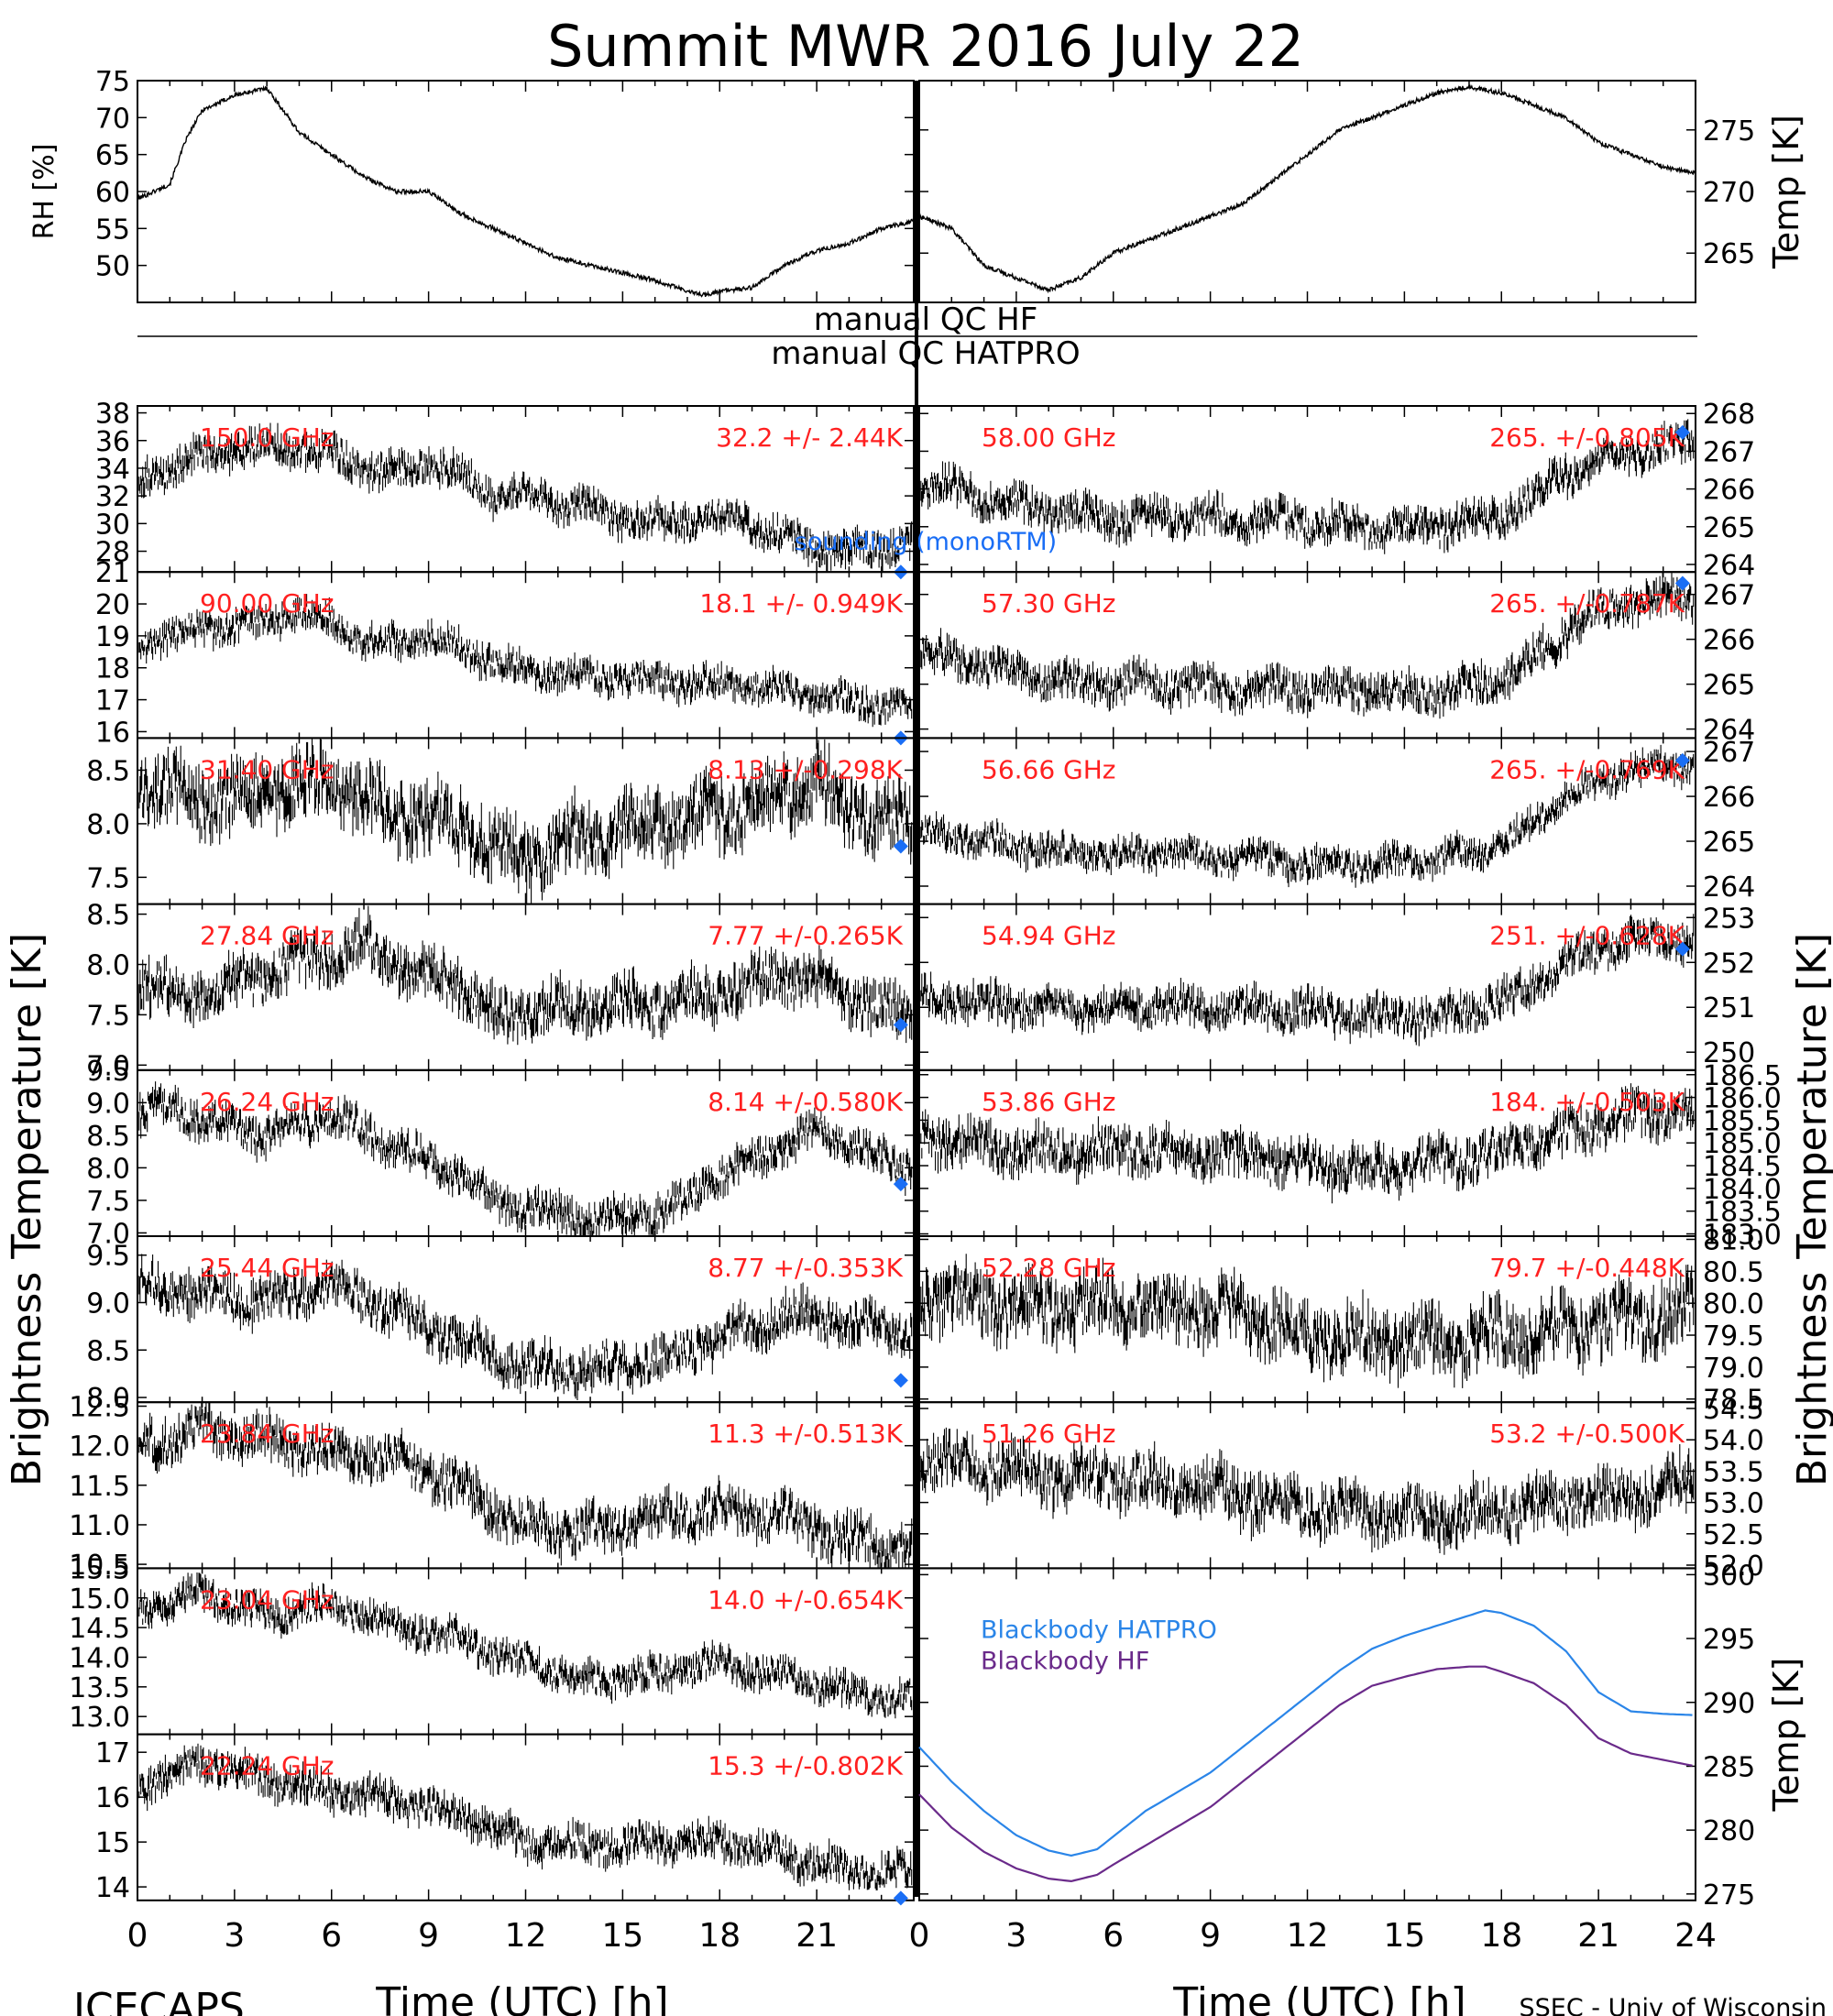  Describe the element at coordinates (27, 1209) in the screenshot. I see `left-y-axis-title: Brightness Temperature [K]` at that location.